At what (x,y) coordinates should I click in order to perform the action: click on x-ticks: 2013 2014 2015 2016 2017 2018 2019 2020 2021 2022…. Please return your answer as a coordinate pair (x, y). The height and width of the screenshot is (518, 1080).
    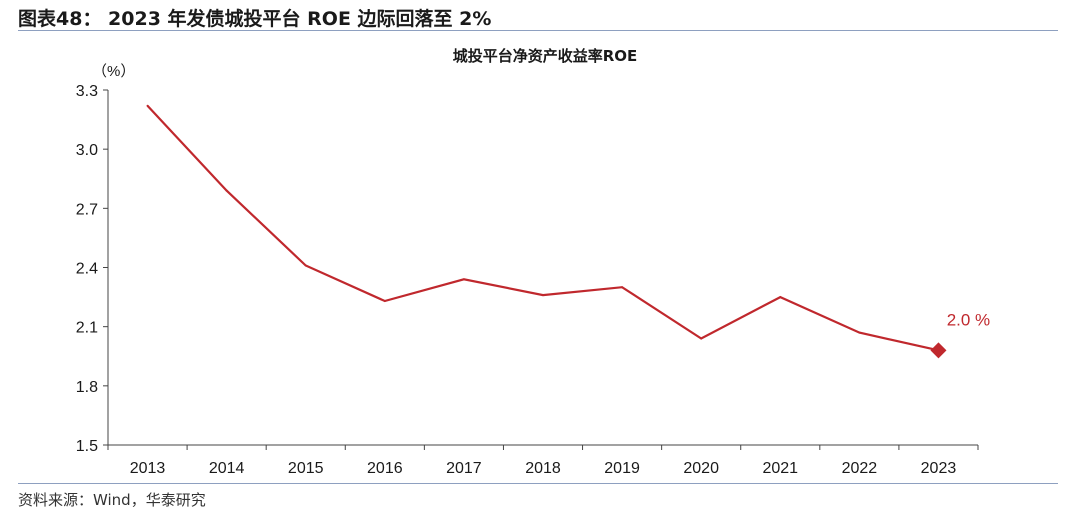
    Looking at the image, I should click on (543, 461).